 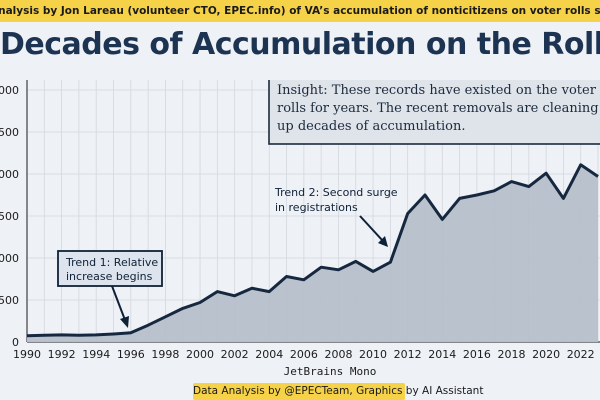 I want to click on x-tick-label: 2014, so click(x=442, y=354).